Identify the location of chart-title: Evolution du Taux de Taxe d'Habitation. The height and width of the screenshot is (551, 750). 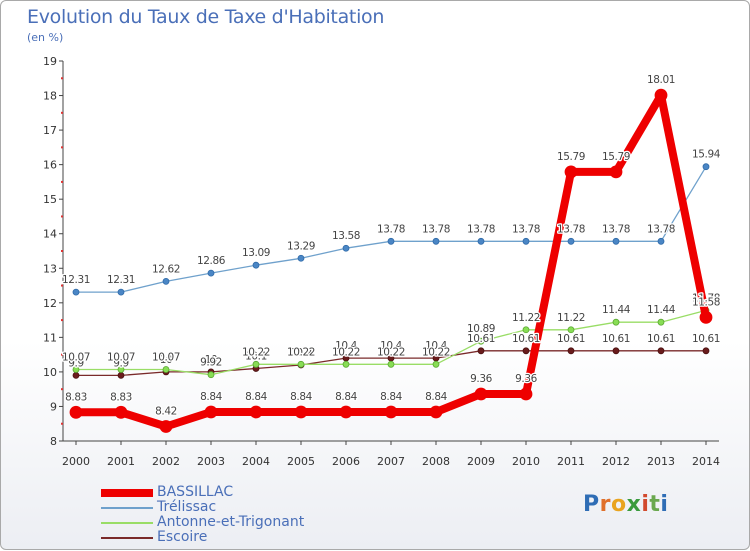
(206, 17).